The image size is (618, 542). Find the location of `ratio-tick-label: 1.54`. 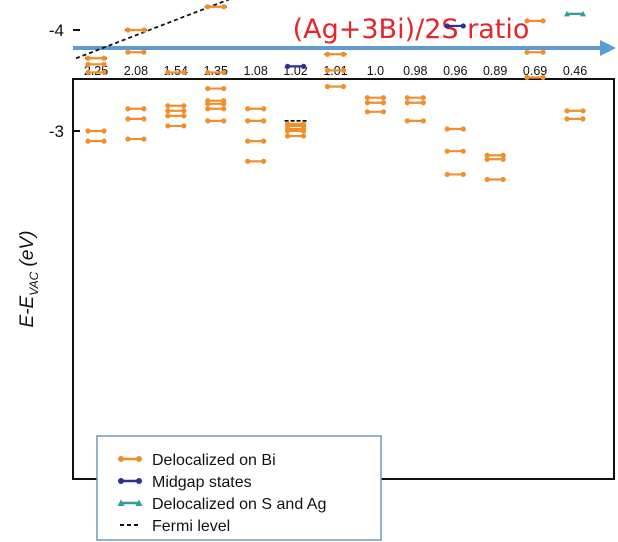

ratio-tick-label: 1.54 is located at coordinates (176, 71).